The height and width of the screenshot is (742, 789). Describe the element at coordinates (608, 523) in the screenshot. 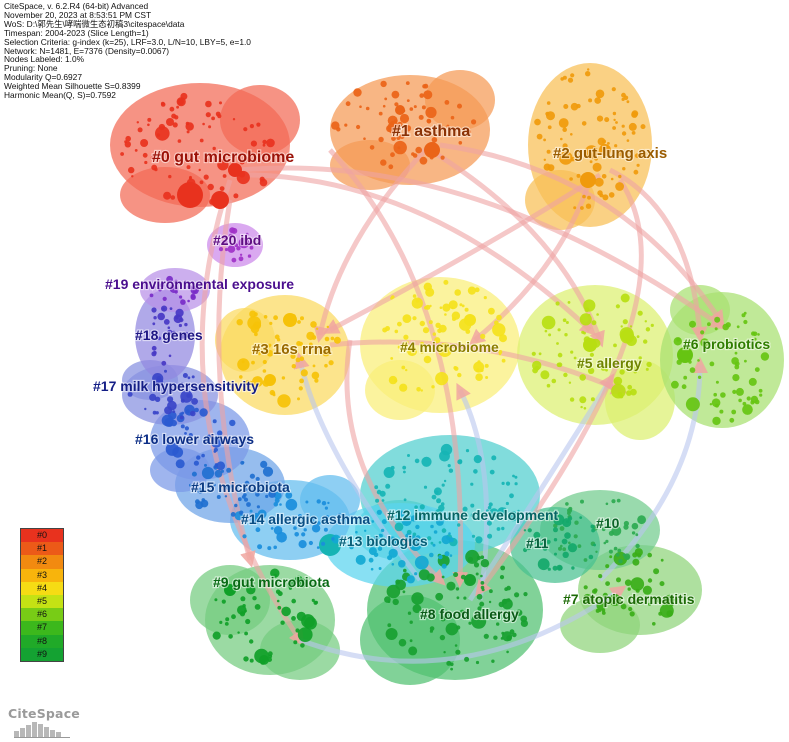

I see `cluster-label: #10` at that location.